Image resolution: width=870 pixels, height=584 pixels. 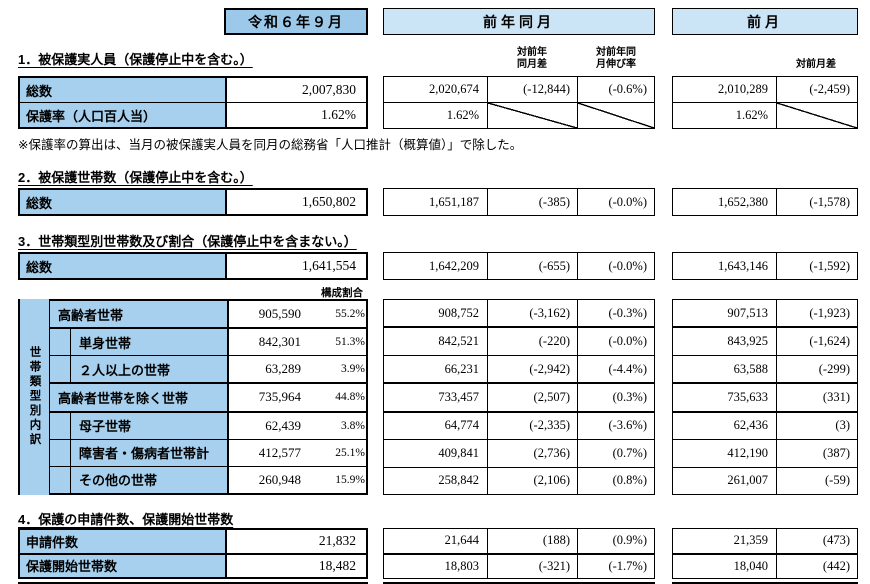 I want to click on prev-year-value: 18,803, so click(x=461, y=565).